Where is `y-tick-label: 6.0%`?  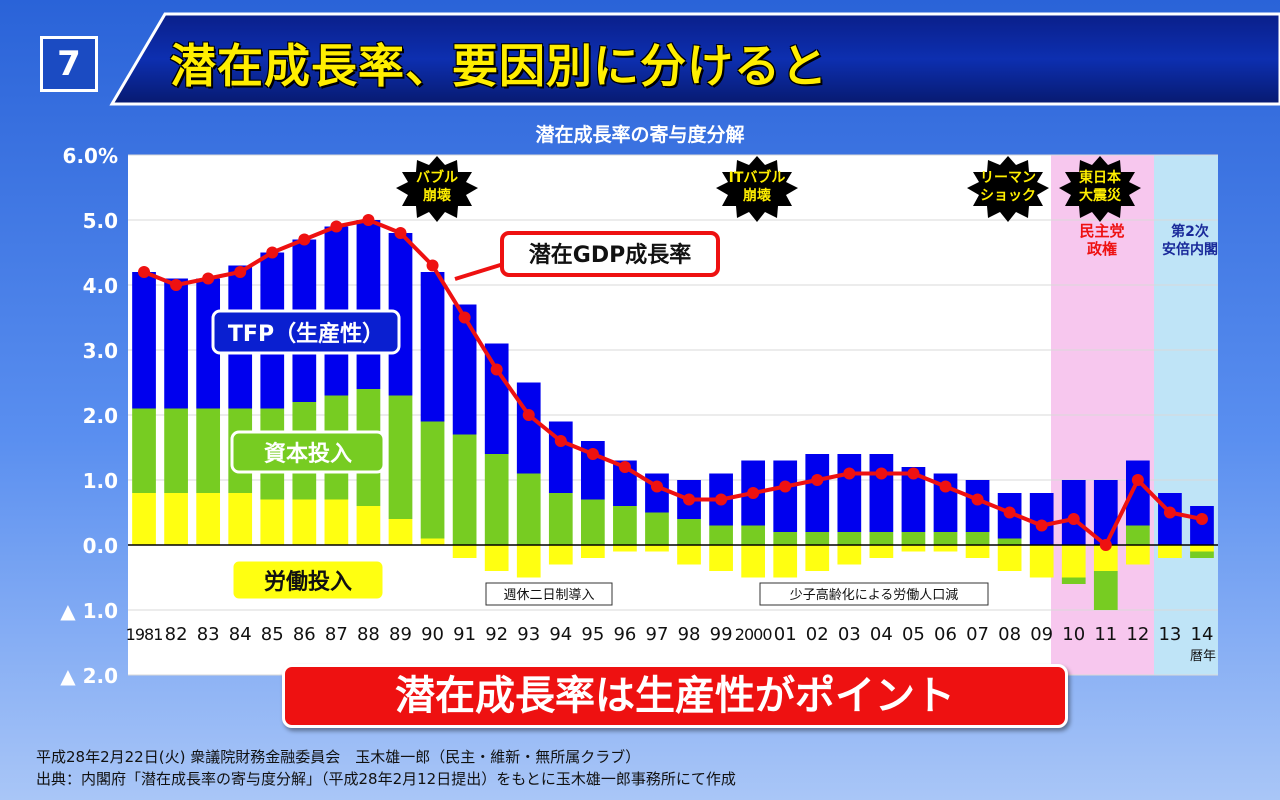
y-tick-label: 6.0% is located at coordinates (90, 156).